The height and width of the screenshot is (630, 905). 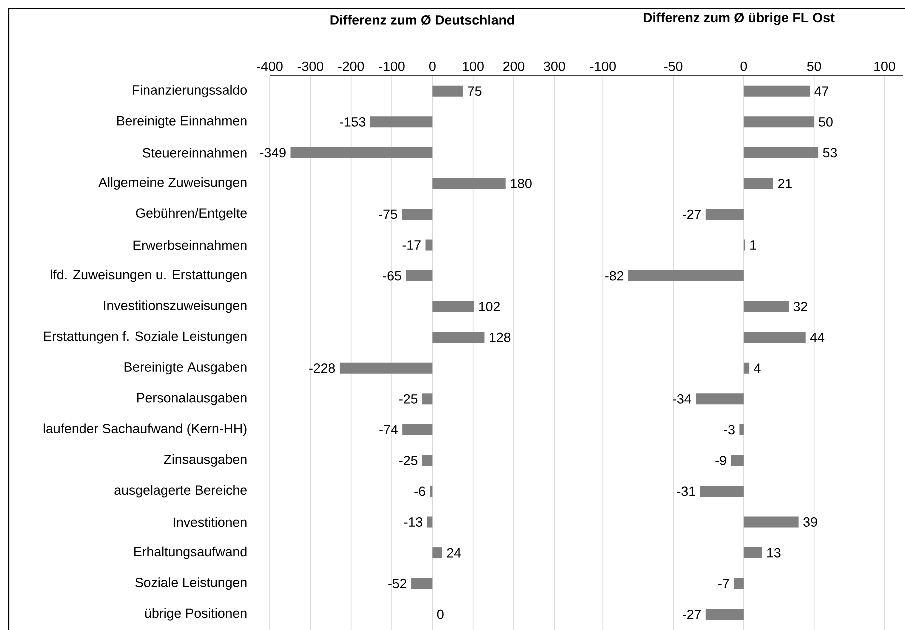 I want to click on y-tick-label: Gebühren/Entgelte, so click(x=191, y=214).